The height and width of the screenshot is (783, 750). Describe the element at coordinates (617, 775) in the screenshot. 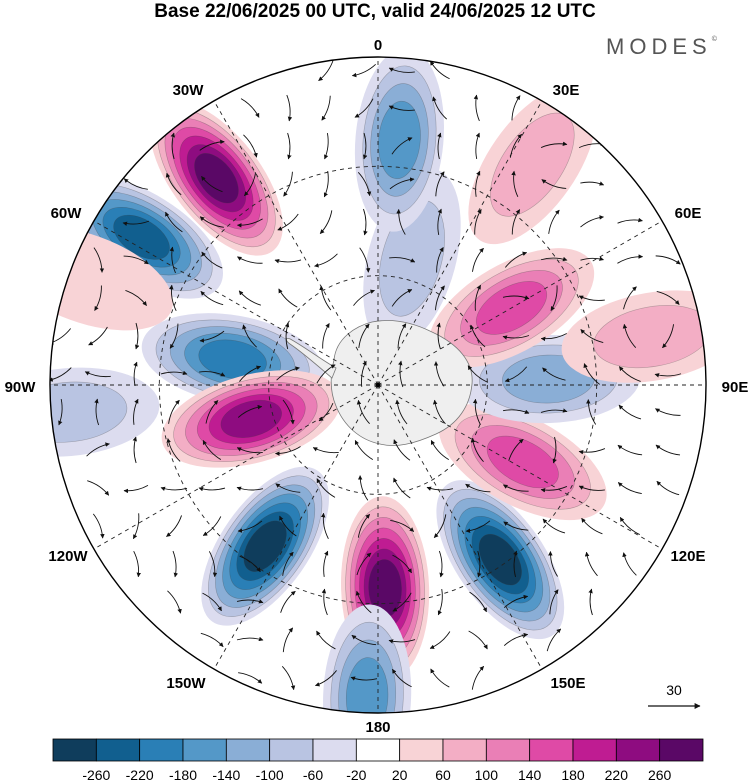

I see `colorbar-tick-label: 220` at that location.